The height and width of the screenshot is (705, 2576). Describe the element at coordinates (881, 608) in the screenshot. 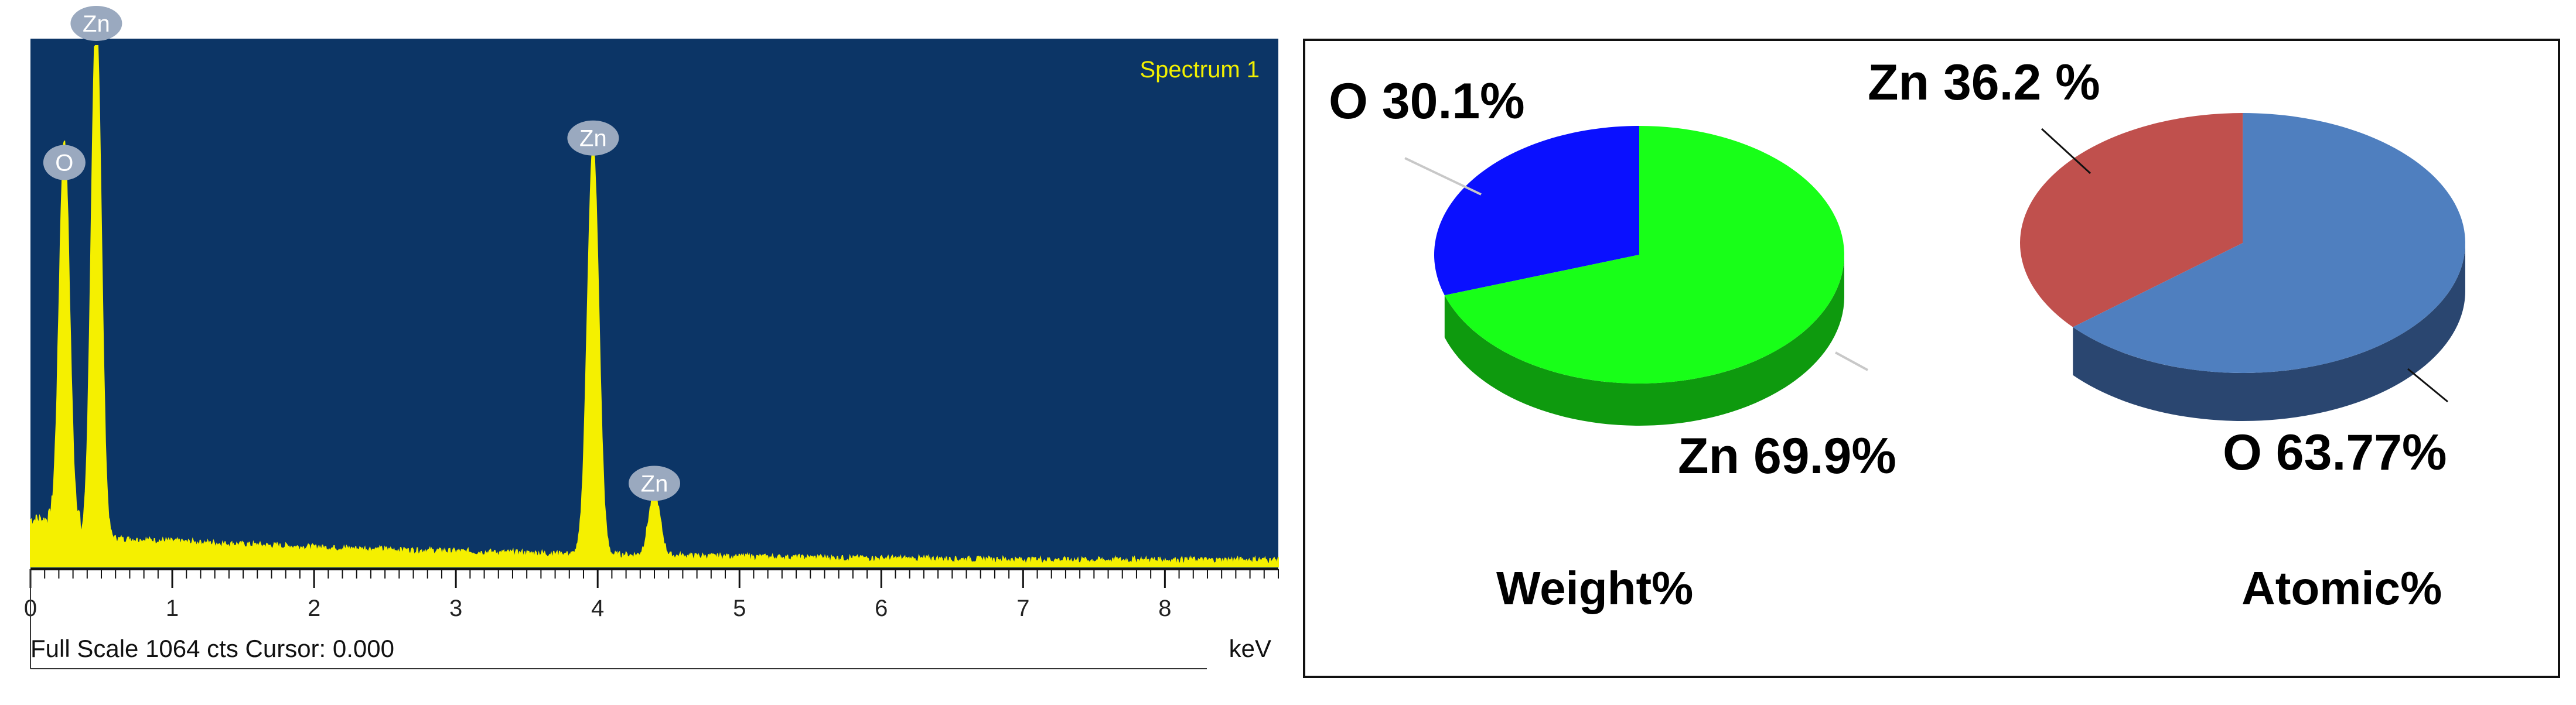

I see `eds-tick-label: 6` at that location.